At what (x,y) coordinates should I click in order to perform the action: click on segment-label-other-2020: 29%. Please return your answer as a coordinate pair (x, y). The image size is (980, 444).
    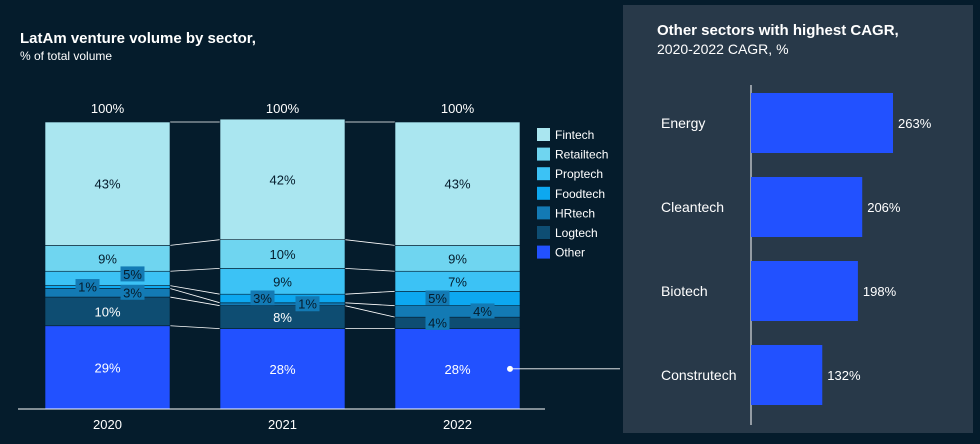
    Looking at the image, I should click on (107, 367).